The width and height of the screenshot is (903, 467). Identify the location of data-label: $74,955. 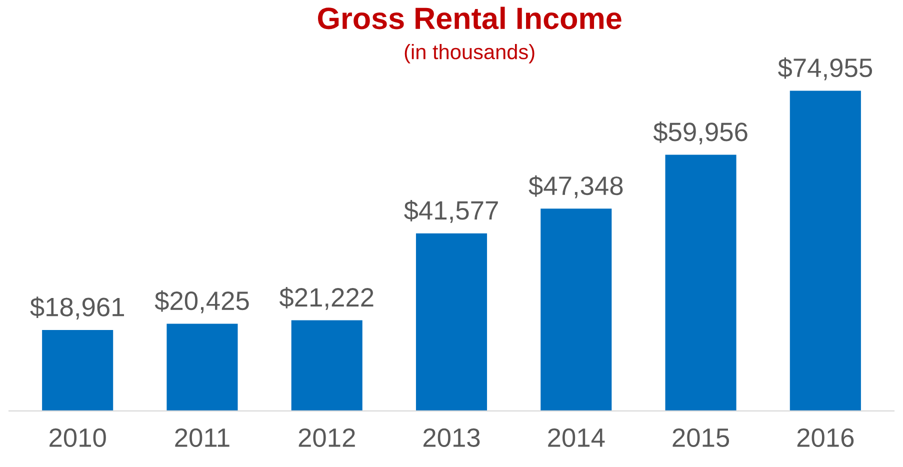
(825, 68).